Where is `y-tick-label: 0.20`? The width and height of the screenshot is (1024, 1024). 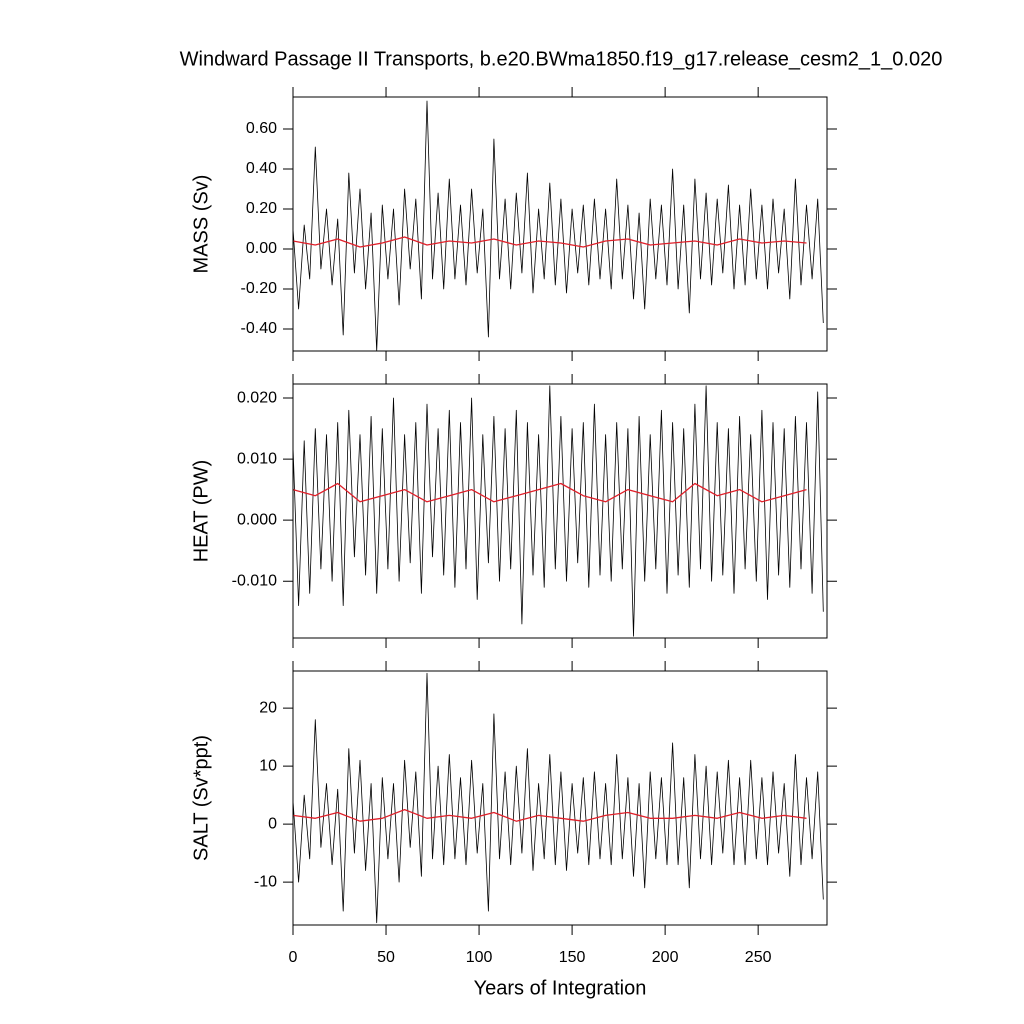
y-tick-label: 0.20 is located at coordinates (261, 208).